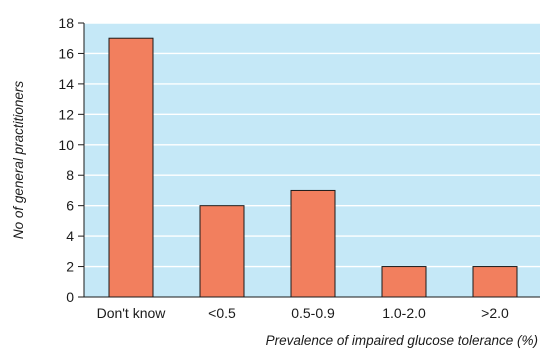  I want to click on x-tick-label: 0.5-0.9, so click(313, 313).